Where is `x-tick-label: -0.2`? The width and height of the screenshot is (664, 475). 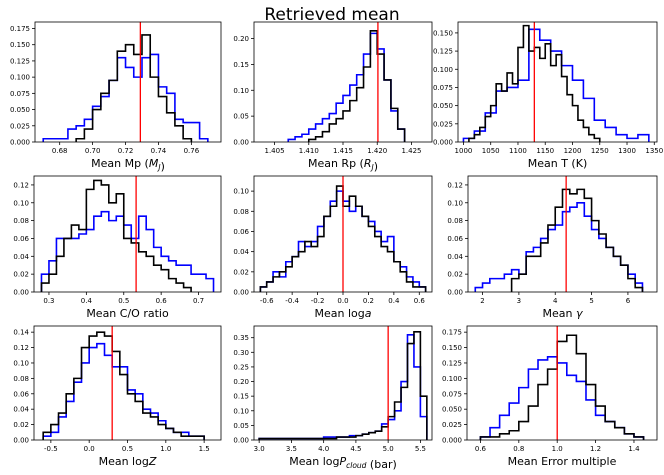 x-tick-label: -0.2 is located at coordinates (318, 301).